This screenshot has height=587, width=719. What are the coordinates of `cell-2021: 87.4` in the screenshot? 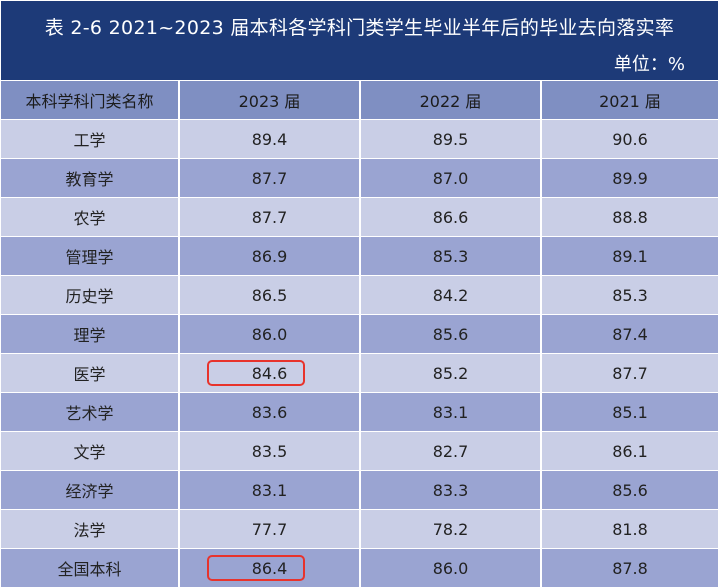 It's located at (629, 334).